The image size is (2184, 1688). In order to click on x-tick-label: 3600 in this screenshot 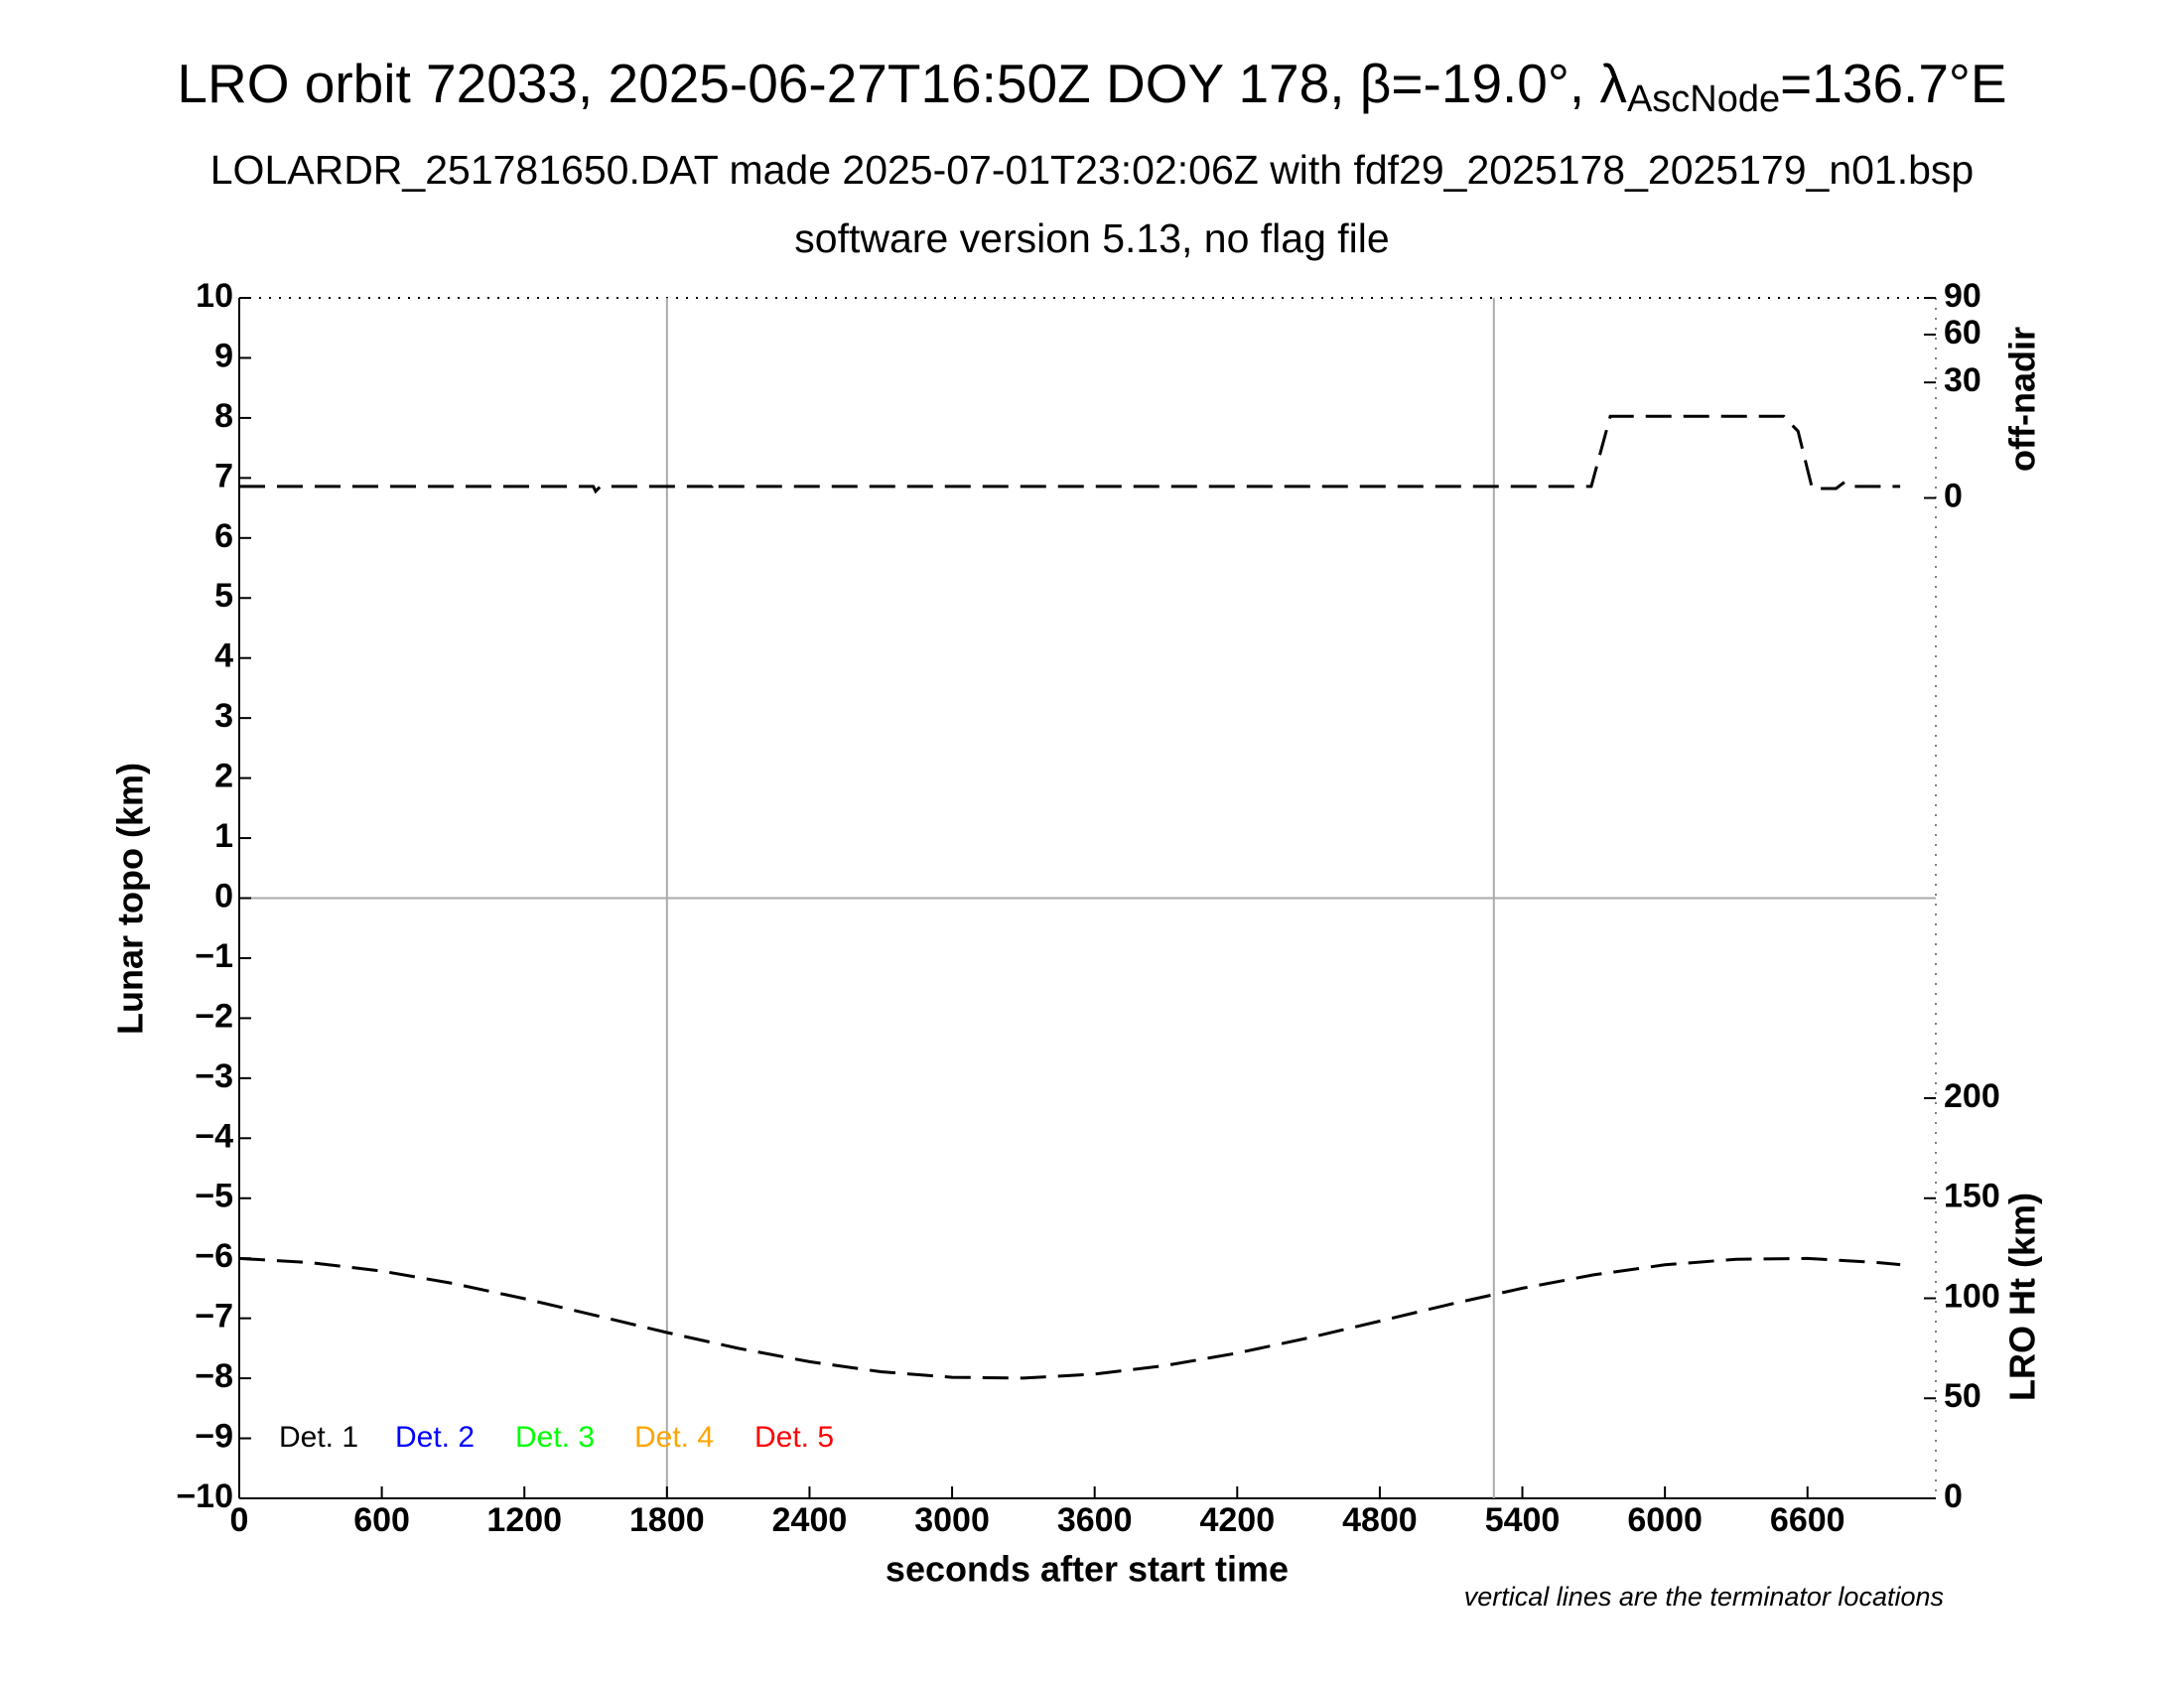, I will do `click(1095, 1520)`.